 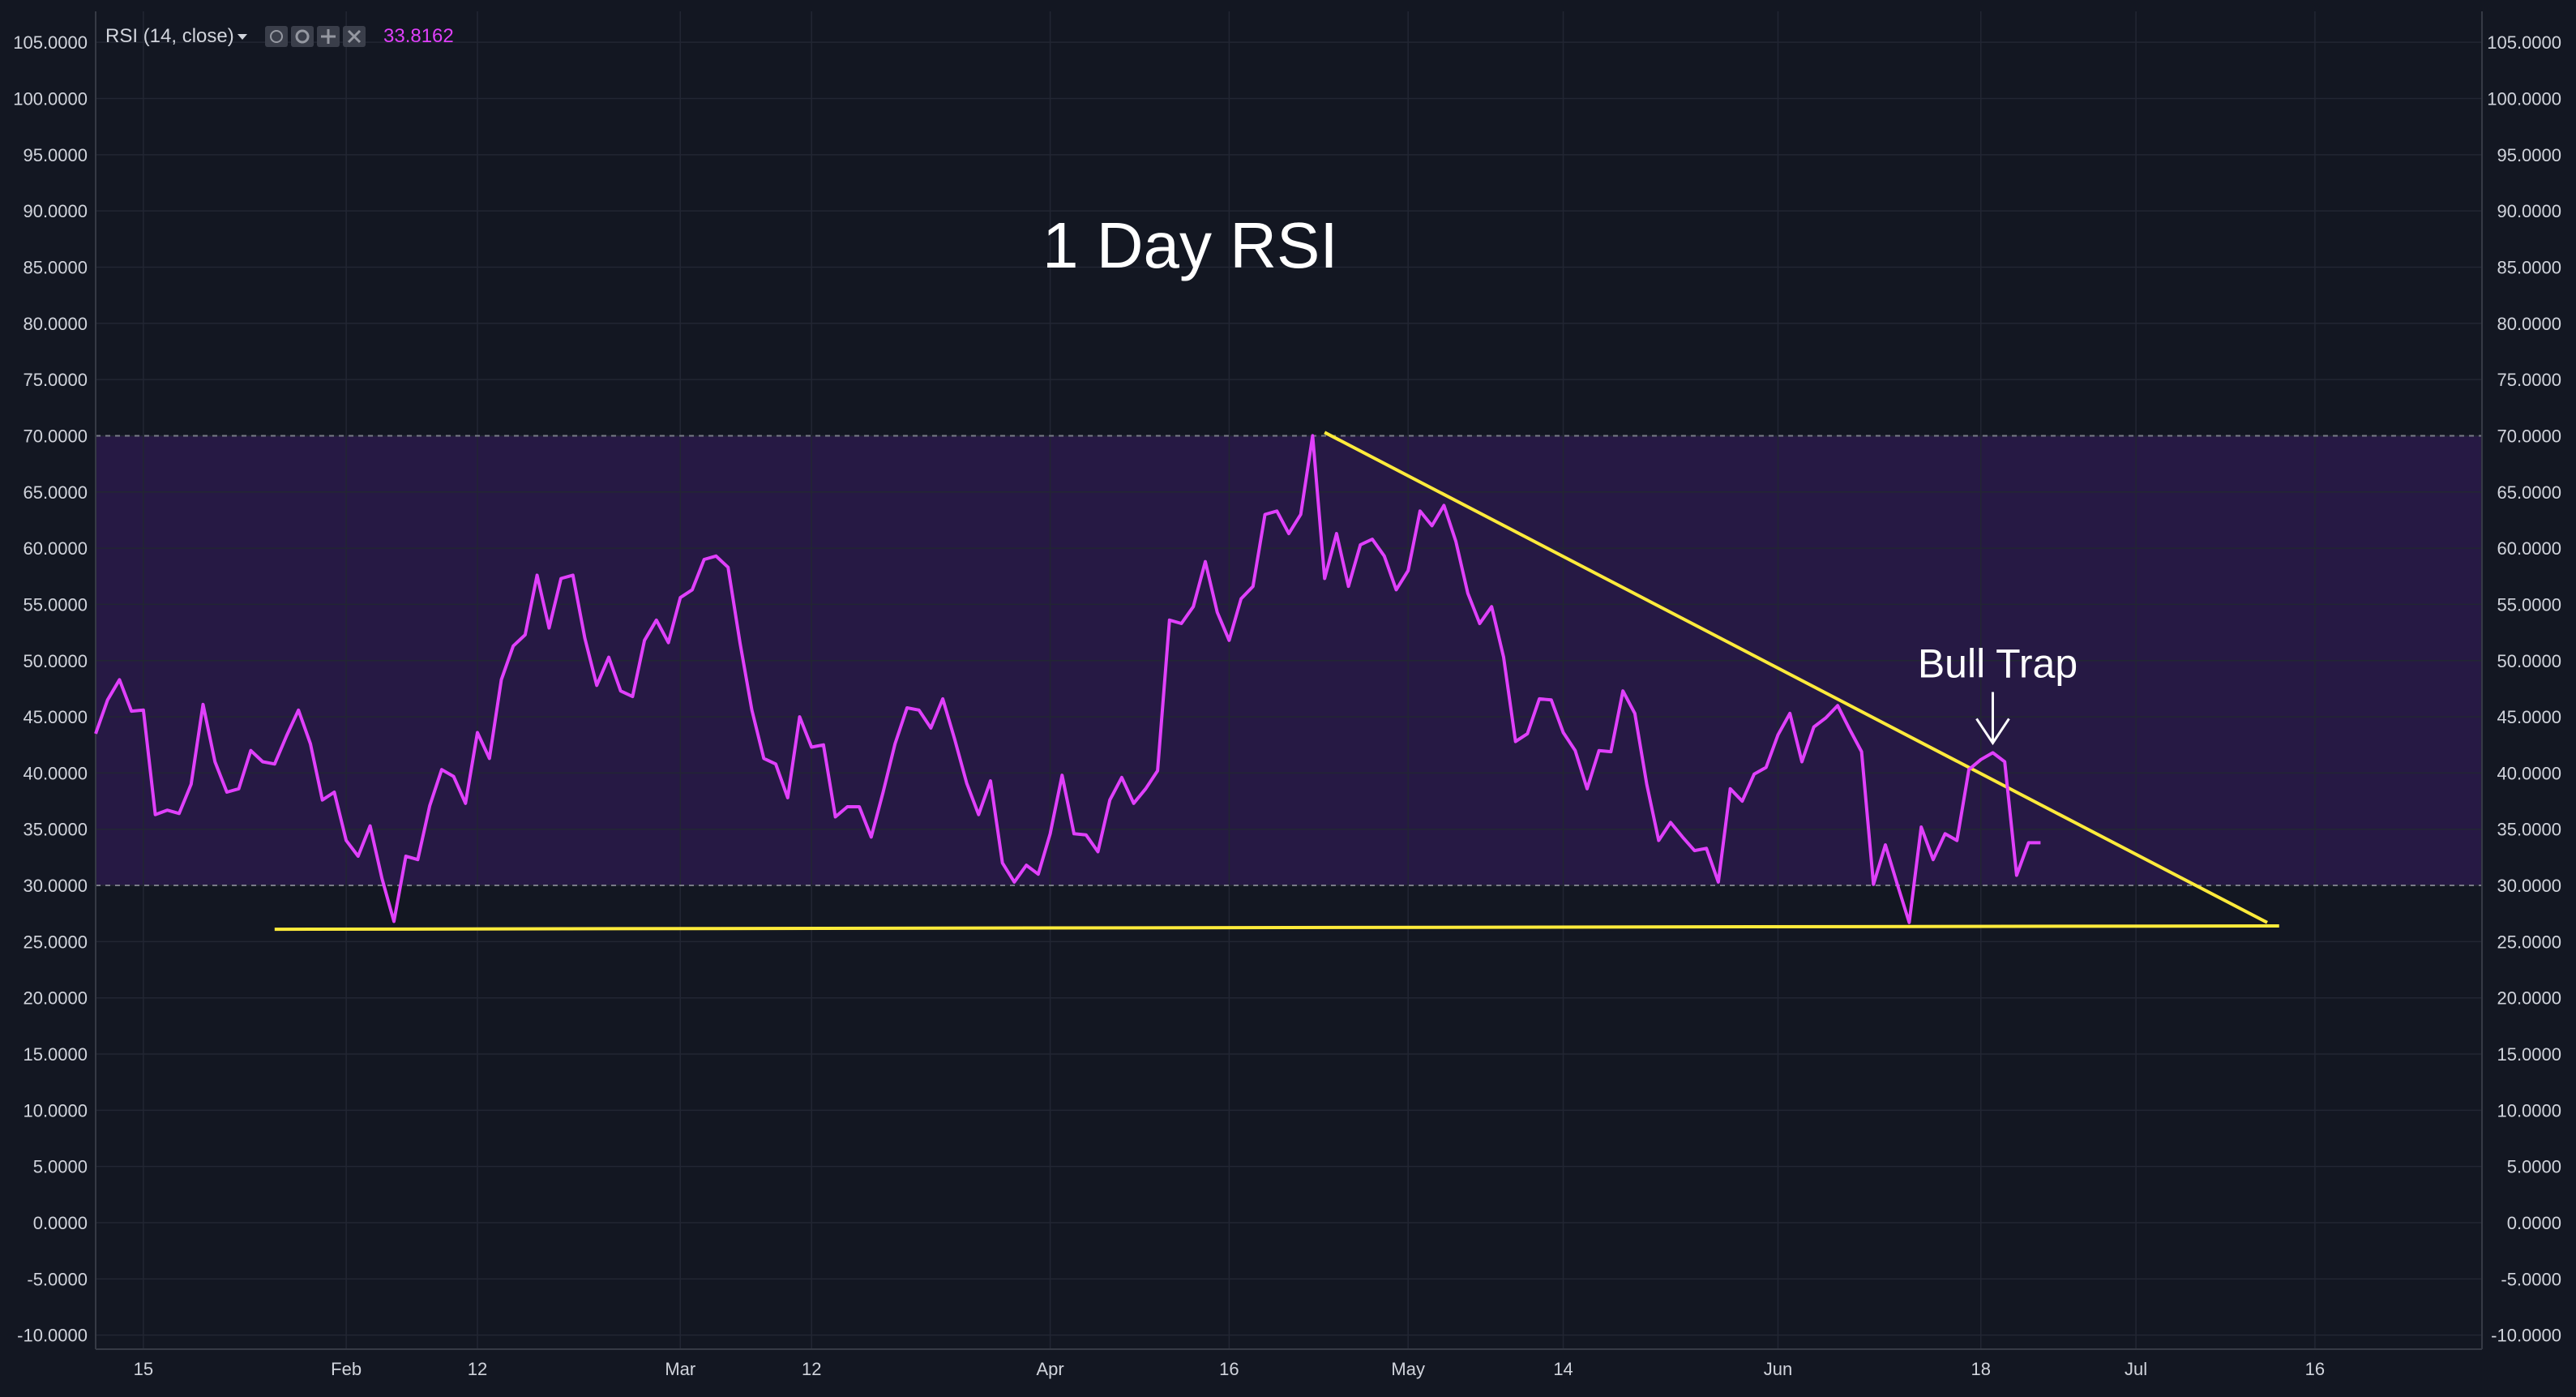 I want to click on support-trendline, so click(x=1276, y=928).